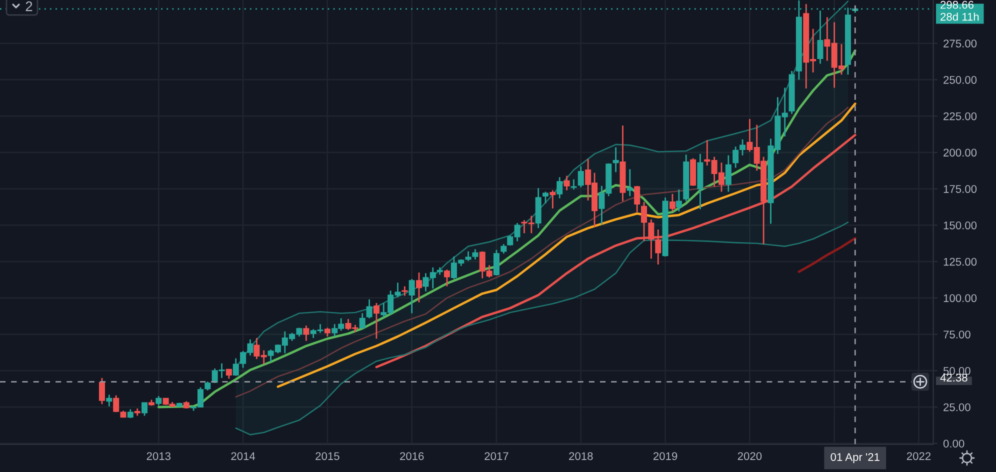 The height and width of the screenshot is (472, 996). I want to click on y-tick-label: 200.00, so click(960, 152).